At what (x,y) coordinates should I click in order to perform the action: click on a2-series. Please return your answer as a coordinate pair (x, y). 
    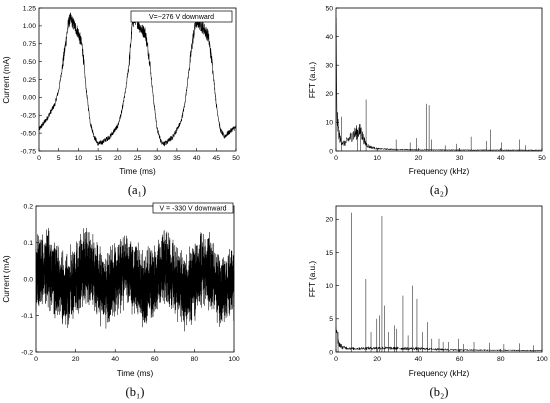
    Looking at the image, I should click on (439, 84).